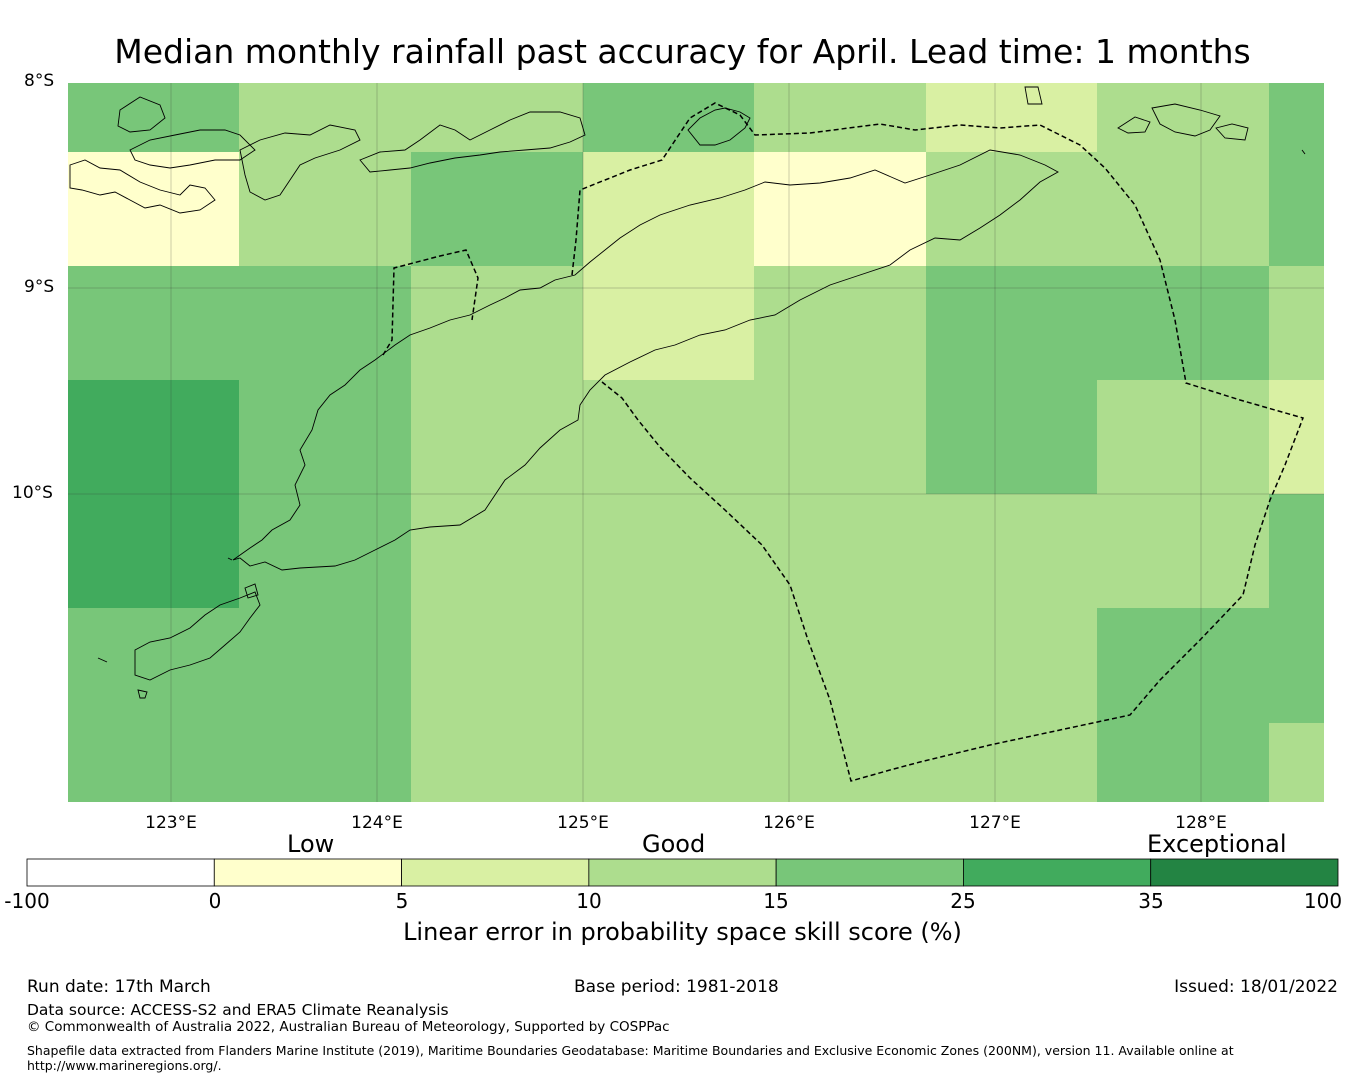  Describe the element at coordinates (311, 844) in the screenshot. I see `category-low: Low` at that location.